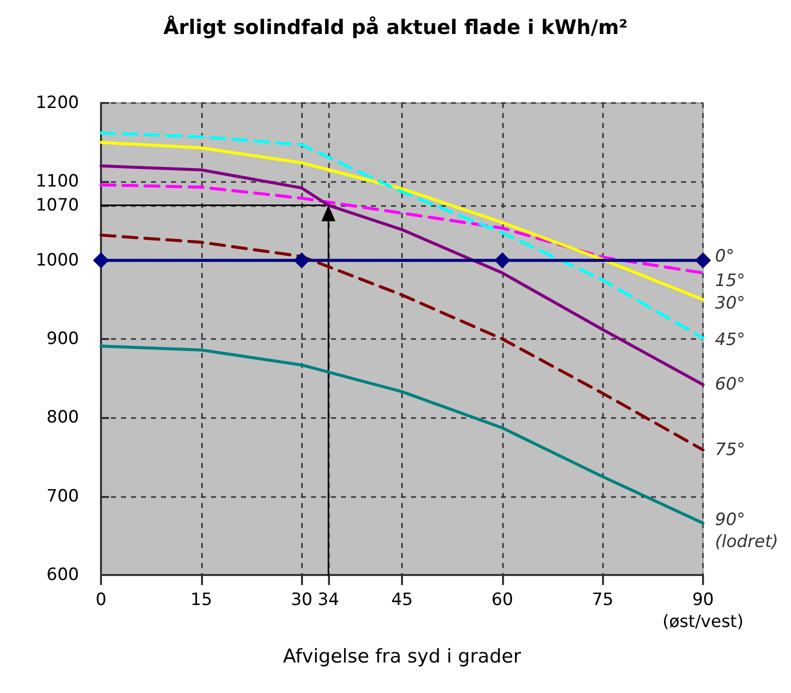 This screenshot has height=693, width=791. What do you see at coordinates (402, 600) in the screenshot?
I see `x-tick-label: 45` at bounding box center [402, 600].